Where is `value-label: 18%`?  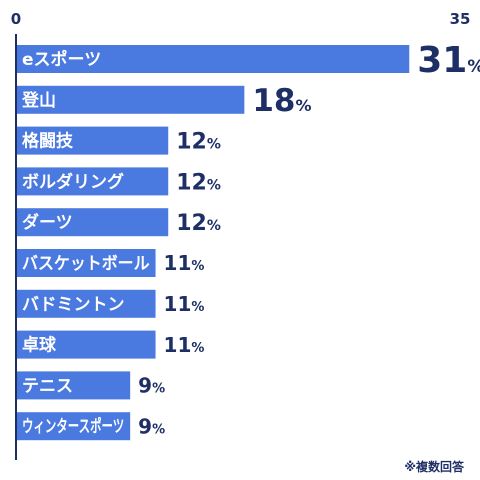
value-label: 18% is located at coordinates (281, 101).